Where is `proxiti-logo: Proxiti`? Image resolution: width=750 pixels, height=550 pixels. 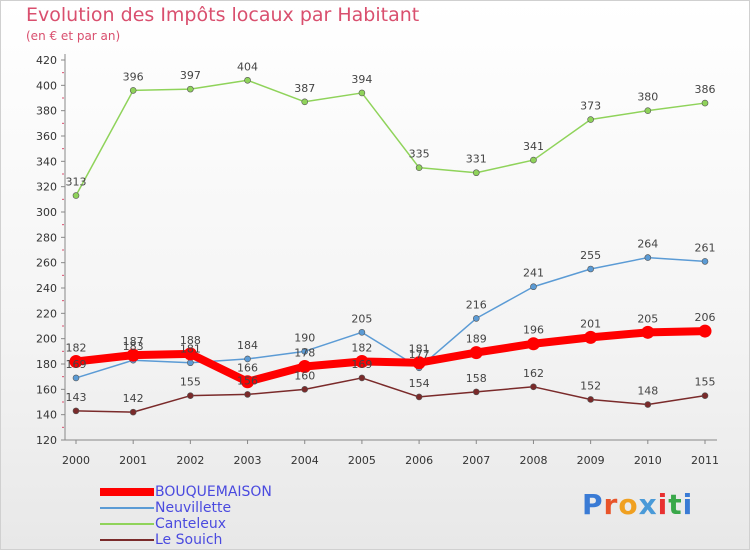
proxiti-logo: Proxiti is located at coordinates (637, 504).